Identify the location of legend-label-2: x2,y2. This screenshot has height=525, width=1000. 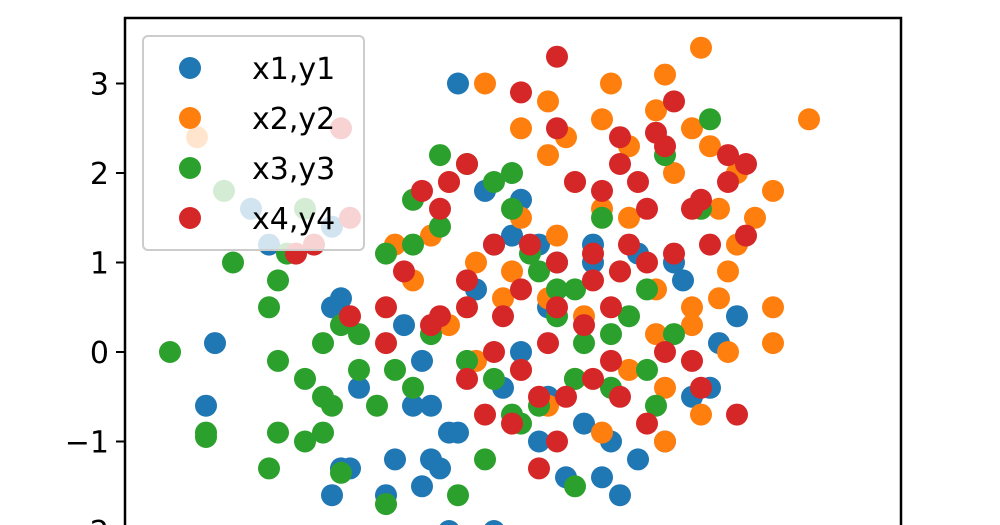
(293, 119).